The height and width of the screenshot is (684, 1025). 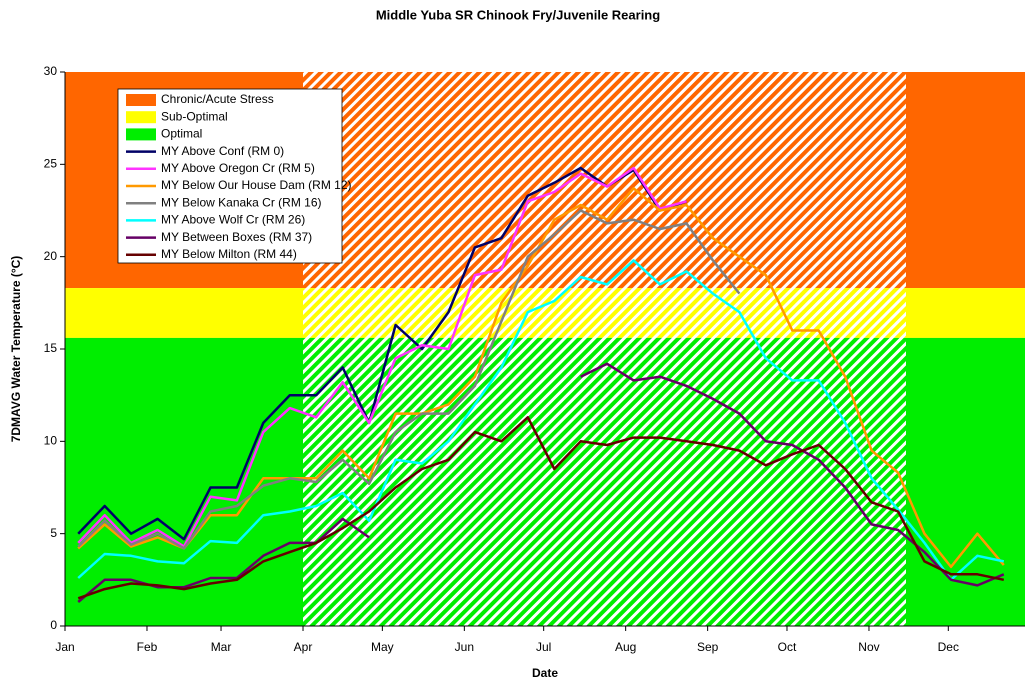 I want to click on legend-label: MY Above Conf (RM 0), so click(x=222, y=151).